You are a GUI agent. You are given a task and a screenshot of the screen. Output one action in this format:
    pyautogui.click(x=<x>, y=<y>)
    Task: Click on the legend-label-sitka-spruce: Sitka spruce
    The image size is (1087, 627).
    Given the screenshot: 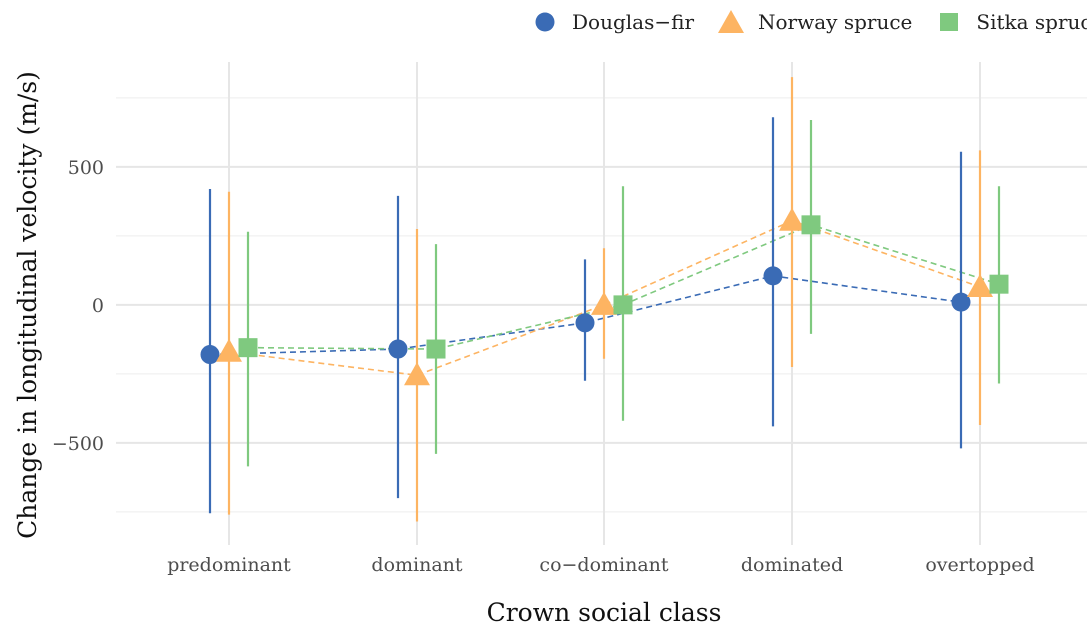 What is the action you would take?
    pyautogui.click(x=1031, y=22)
    